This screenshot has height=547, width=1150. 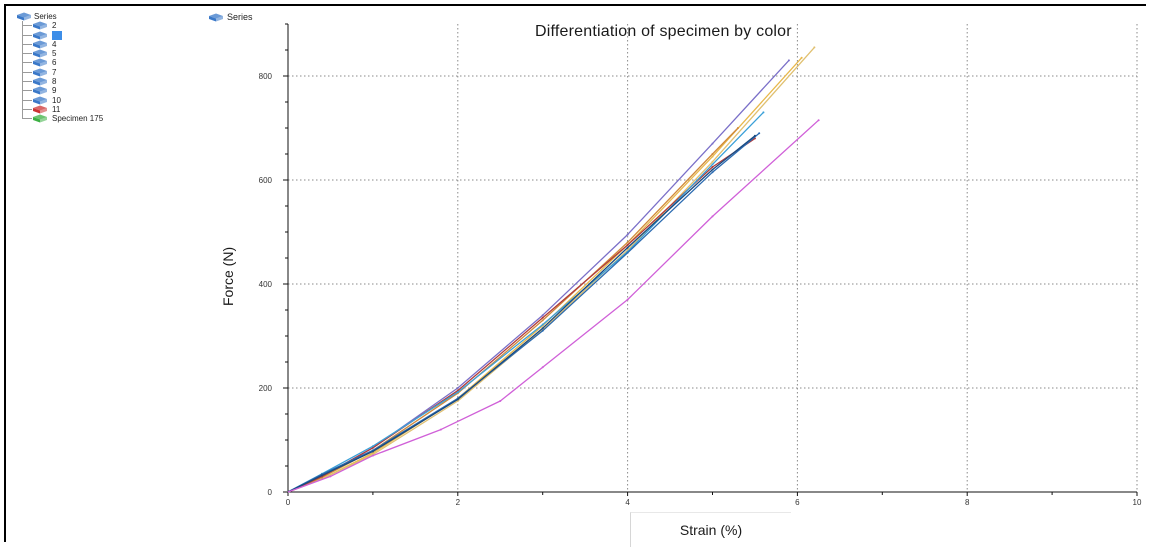 What do you see at coordinates (59, 63) in the screenshot?
I see `tree-item-6: 6` at bounding box center [59, 63].